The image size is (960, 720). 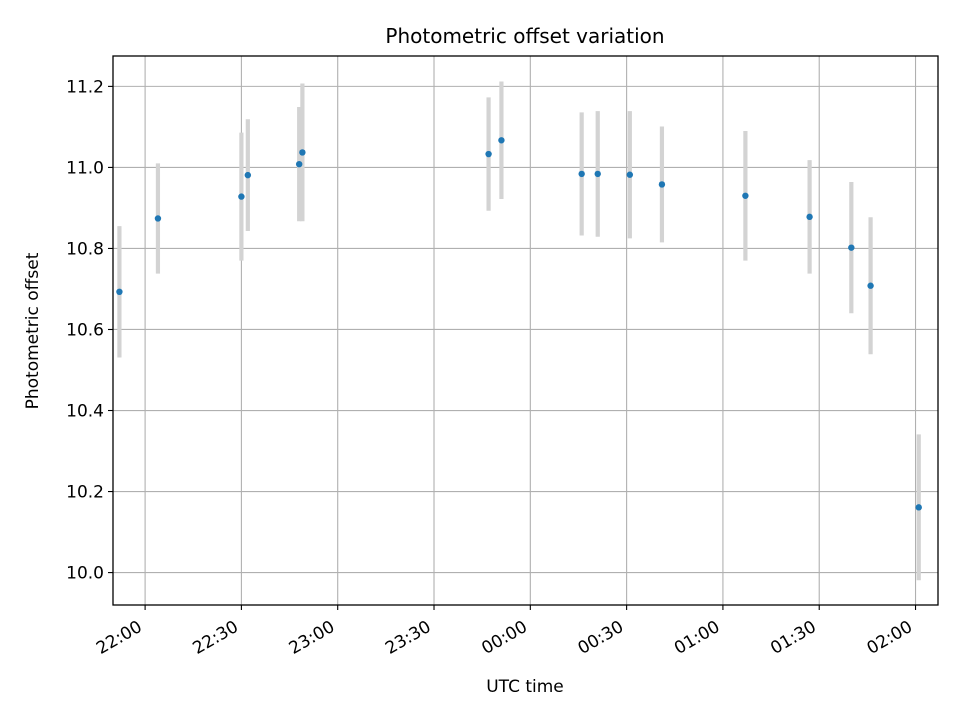 I want to click on y-tick-label: 10.6, so click(x=85, y=330).